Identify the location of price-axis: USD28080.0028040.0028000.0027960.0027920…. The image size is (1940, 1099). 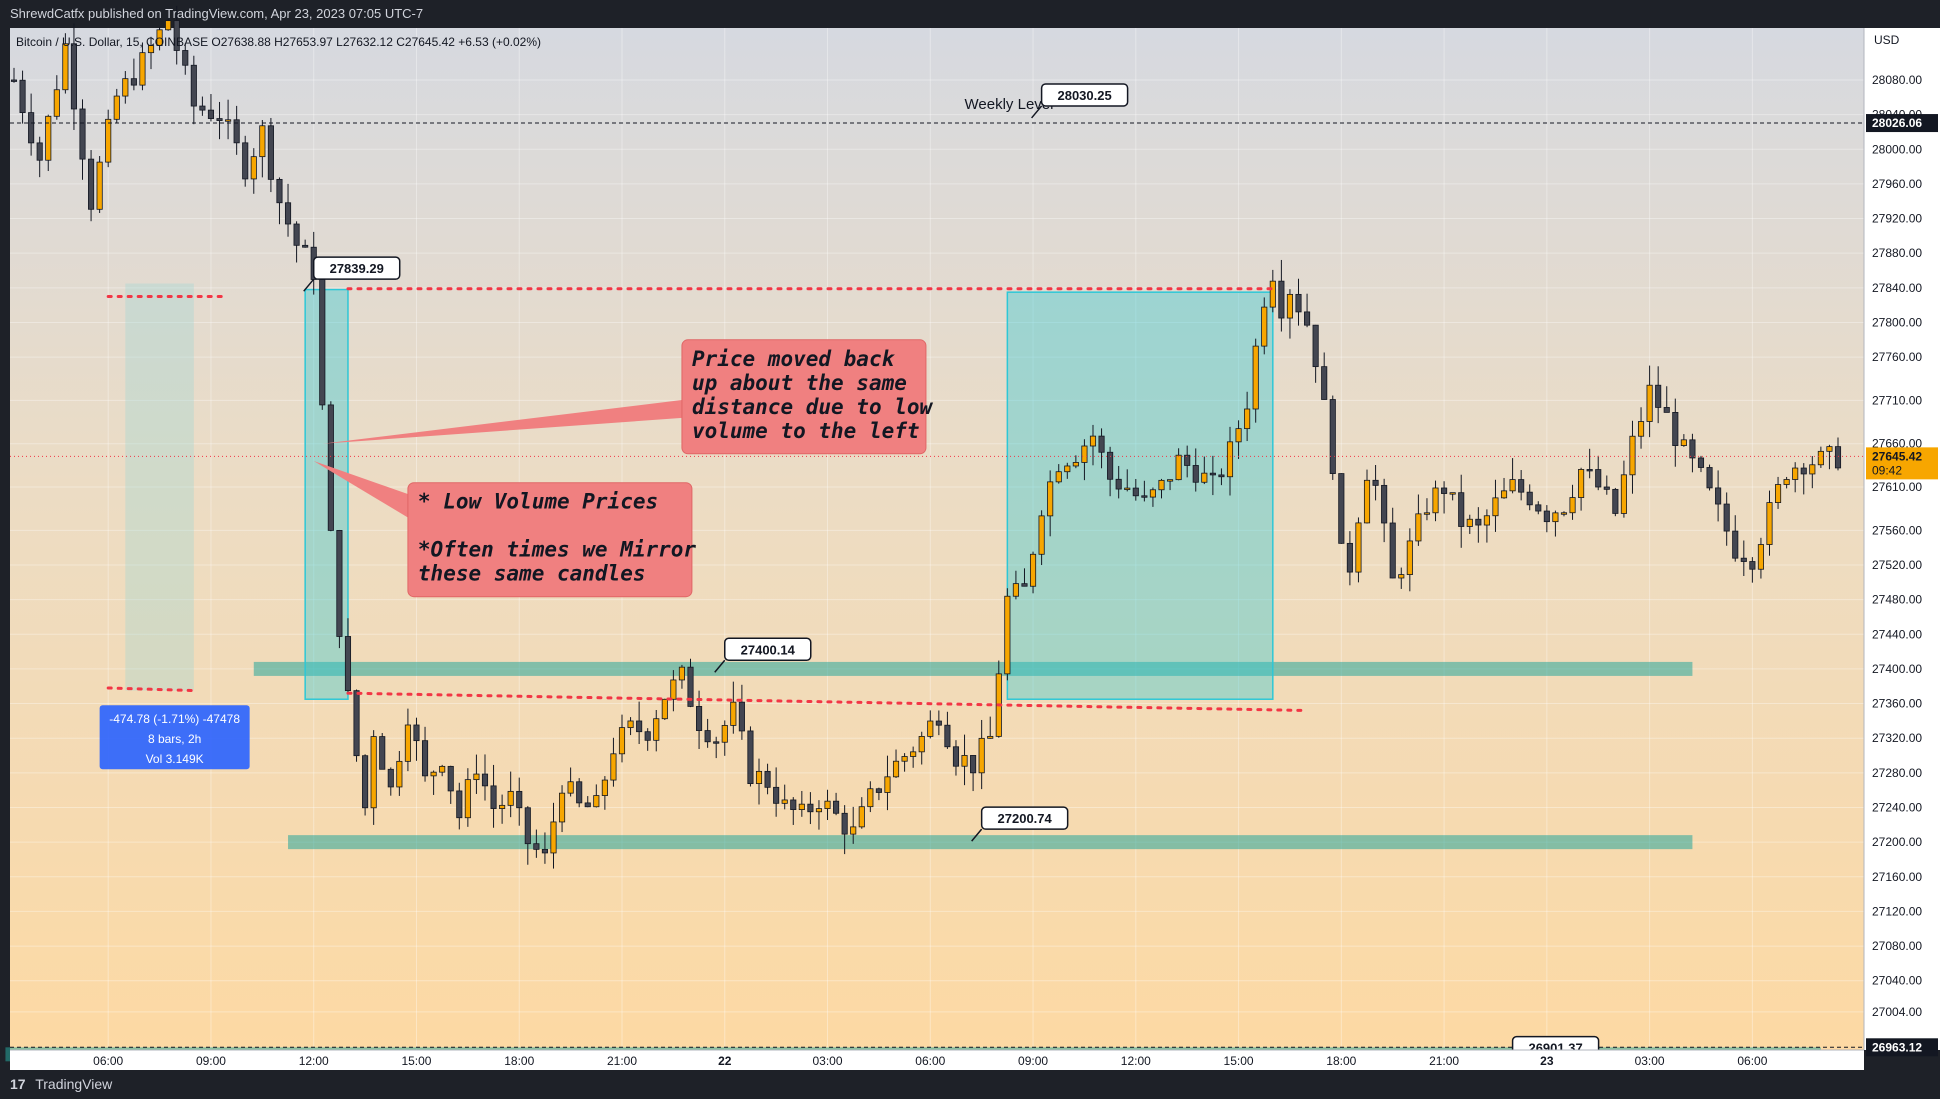
(1901, 542).